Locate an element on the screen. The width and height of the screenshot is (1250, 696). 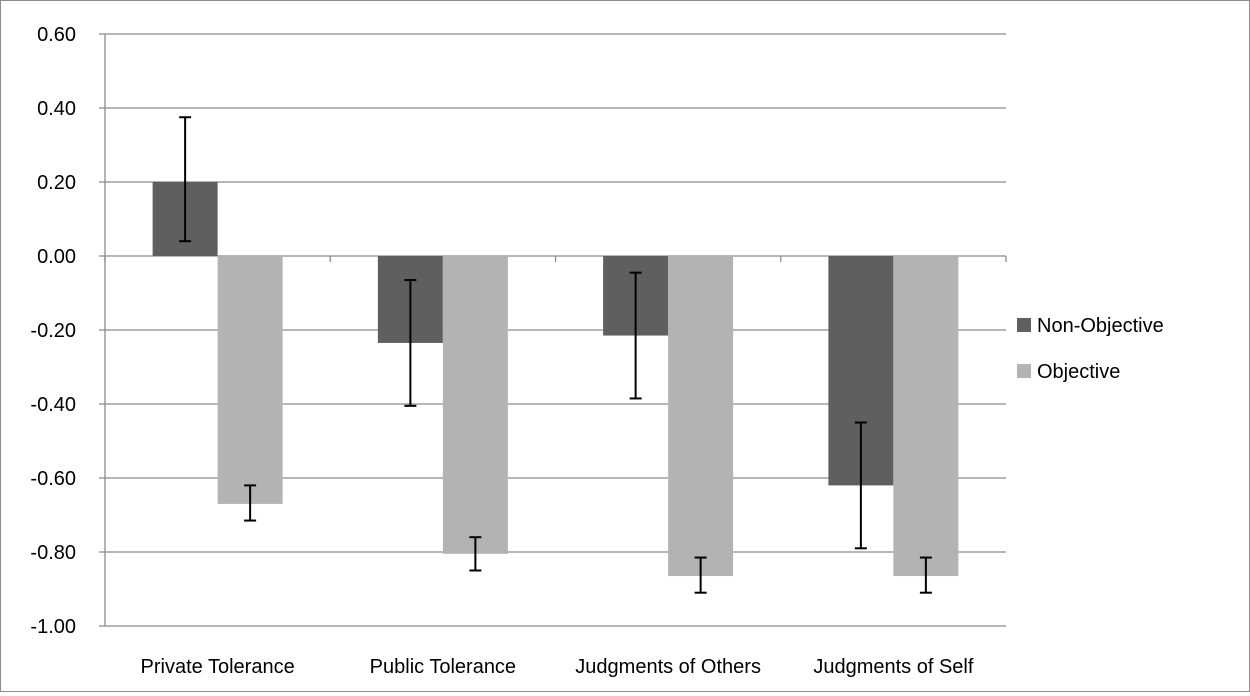
x-tick-label: Judgments of Others is located at coordinates (668, 667).